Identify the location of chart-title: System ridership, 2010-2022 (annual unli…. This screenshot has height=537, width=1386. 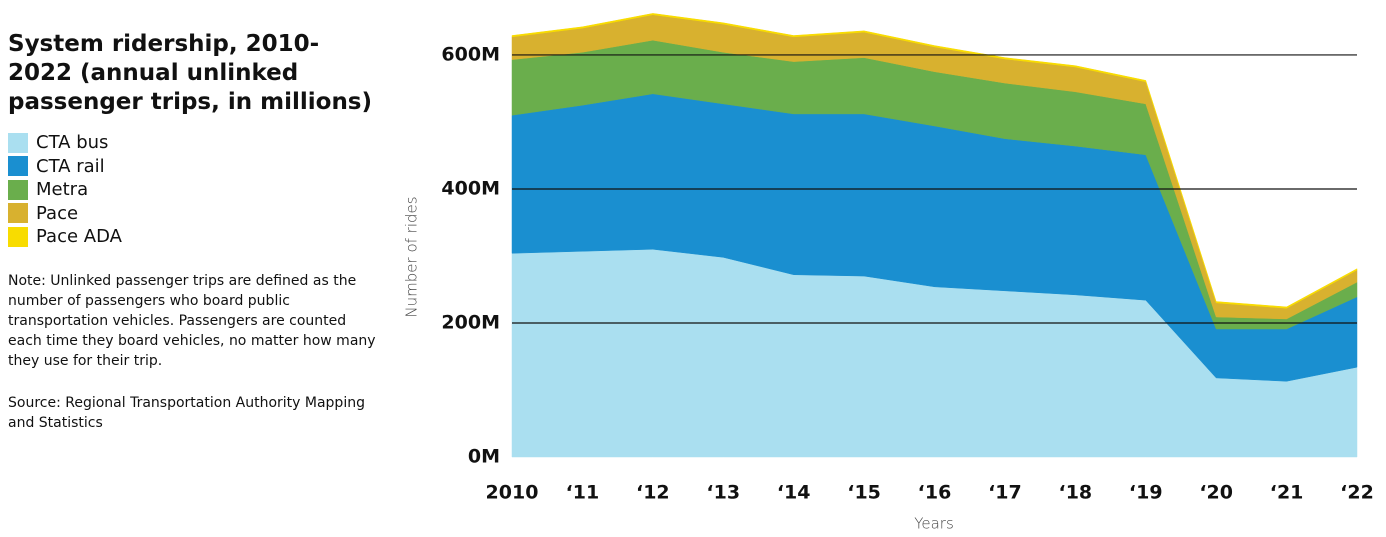
(190, 73).